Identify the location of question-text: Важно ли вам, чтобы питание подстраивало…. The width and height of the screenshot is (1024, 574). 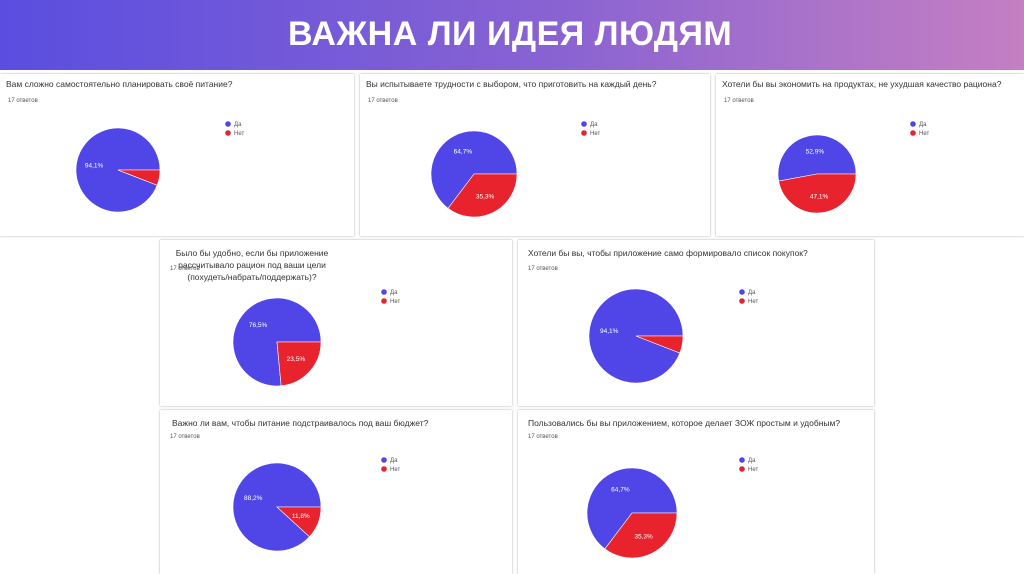
(300, 423).